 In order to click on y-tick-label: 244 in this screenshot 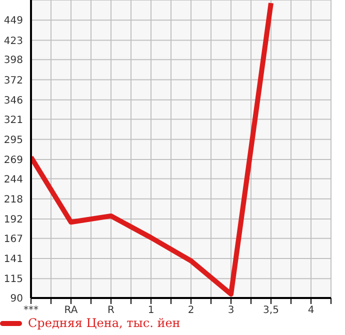, I will do `click(13, 180)`.